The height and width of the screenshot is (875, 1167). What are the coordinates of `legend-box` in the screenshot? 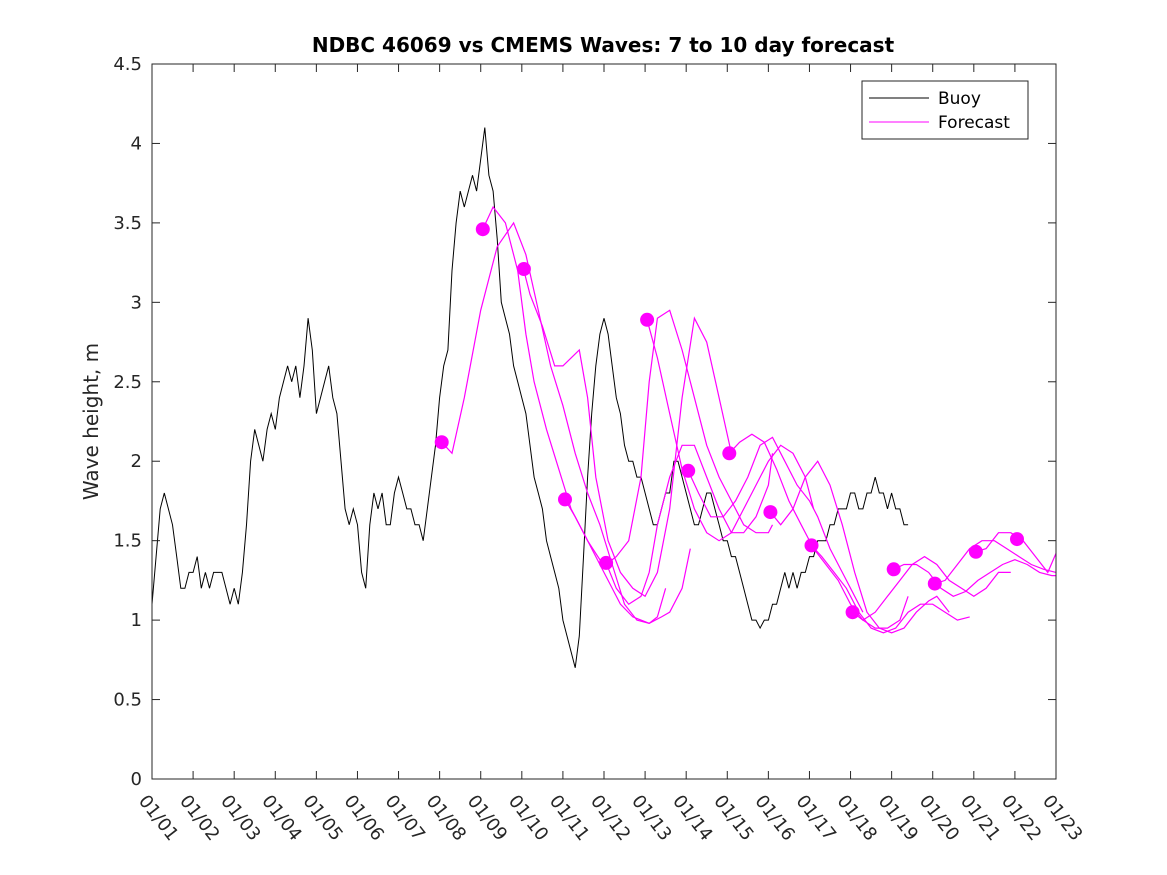 It's located at (945, 110).